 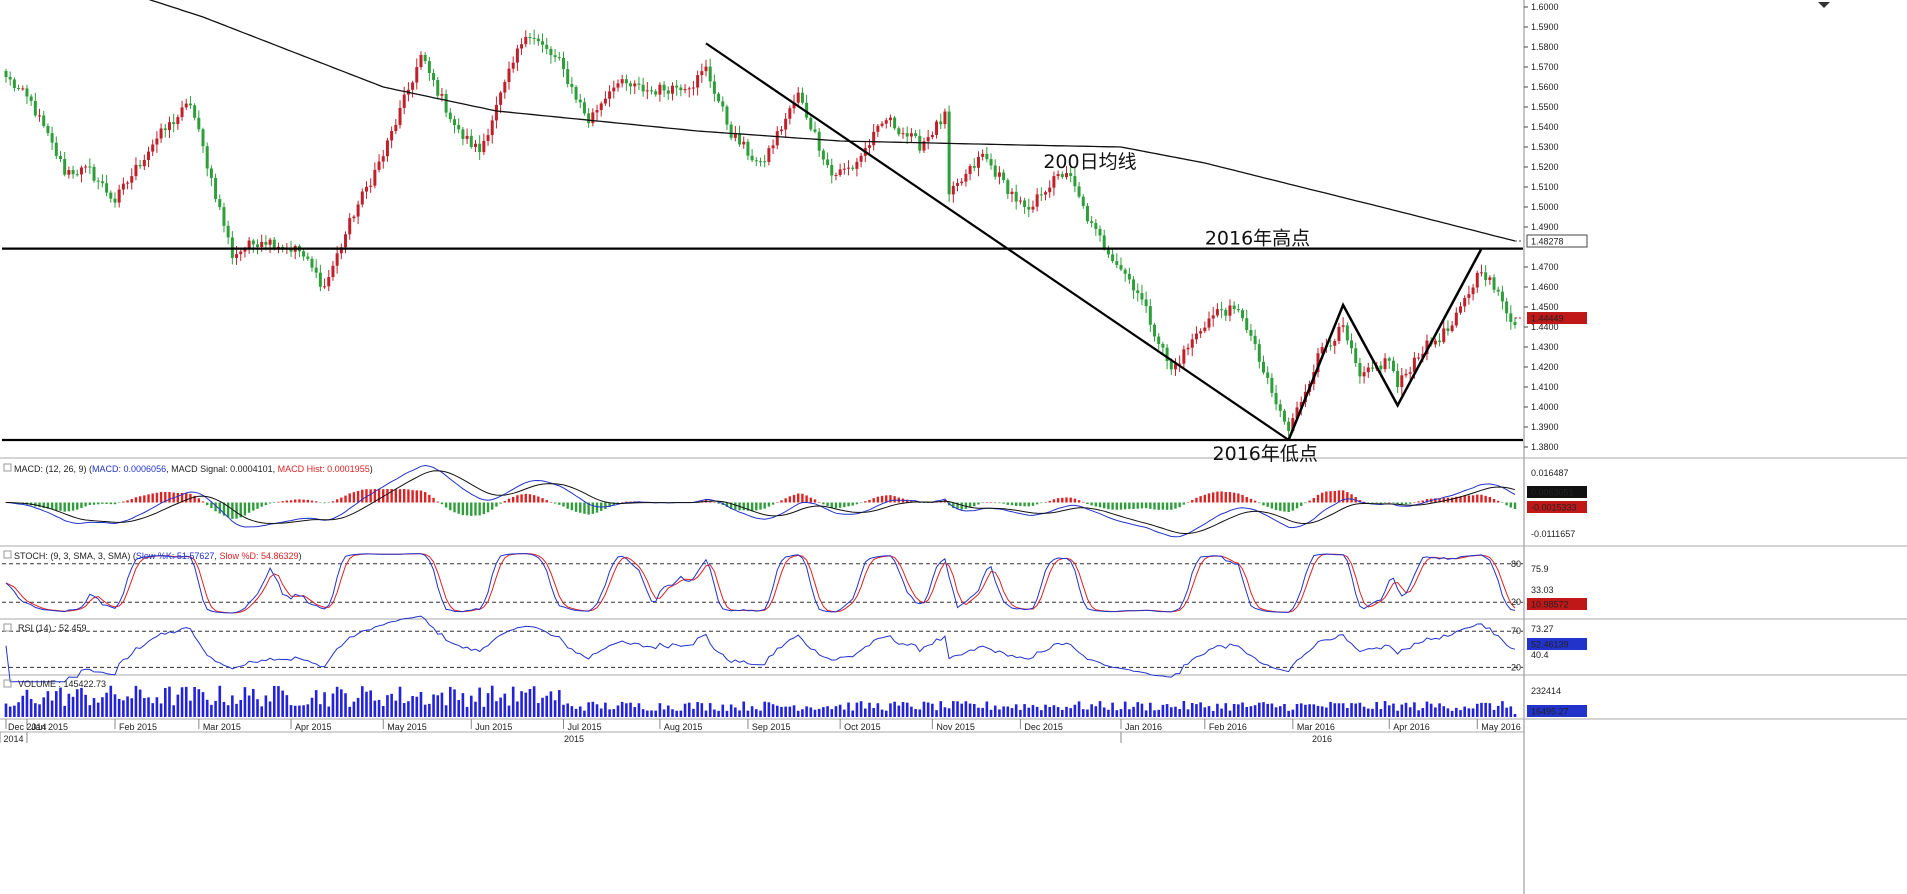 What do you see at coordinates (1542, 590) in the screenshot?
I see `stoch-tick-2: 33.03` at bounding box center [1542, 590].